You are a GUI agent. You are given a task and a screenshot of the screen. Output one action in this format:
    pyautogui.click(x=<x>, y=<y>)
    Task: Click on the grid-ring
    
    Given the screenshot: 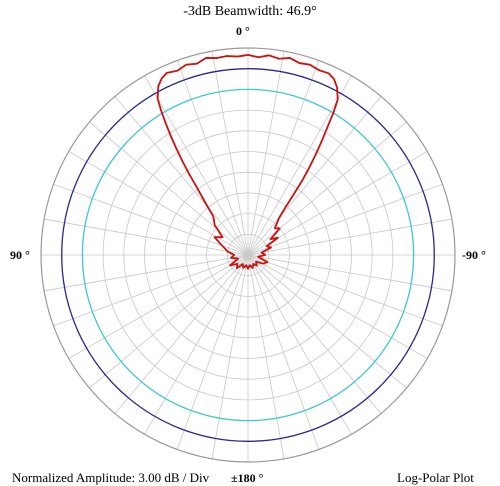 What is the action you would take?
    pyautogui.click(x=248, y=255)
    